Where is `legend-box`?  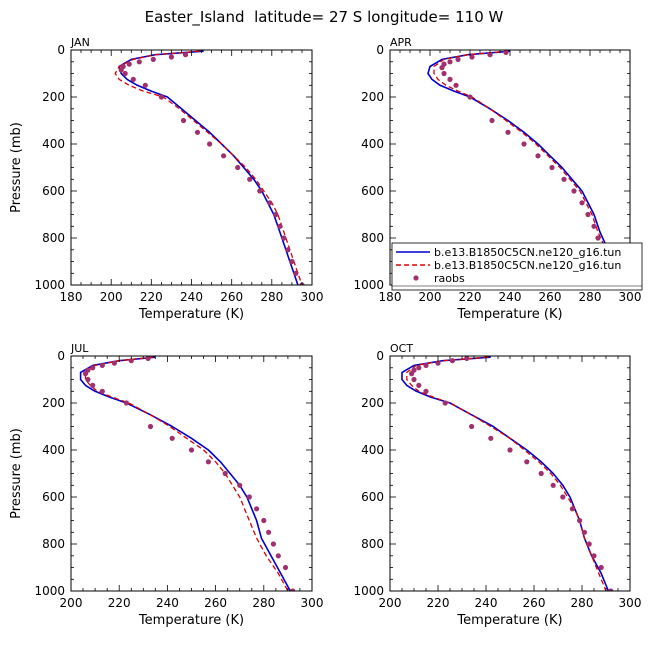
legend-box is located at coordinates (517, 266).